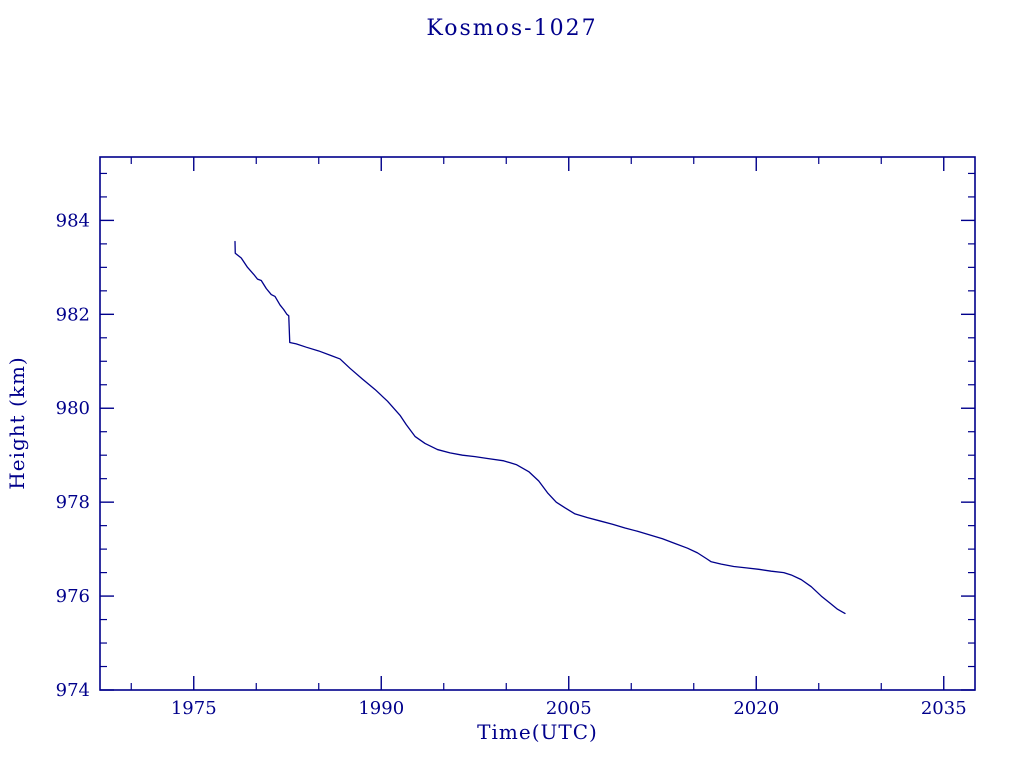  What do you see at coordinates (569, 708) in the screenshot?
I see `x-tick-label: 2005` at bounding box center [569, 708].